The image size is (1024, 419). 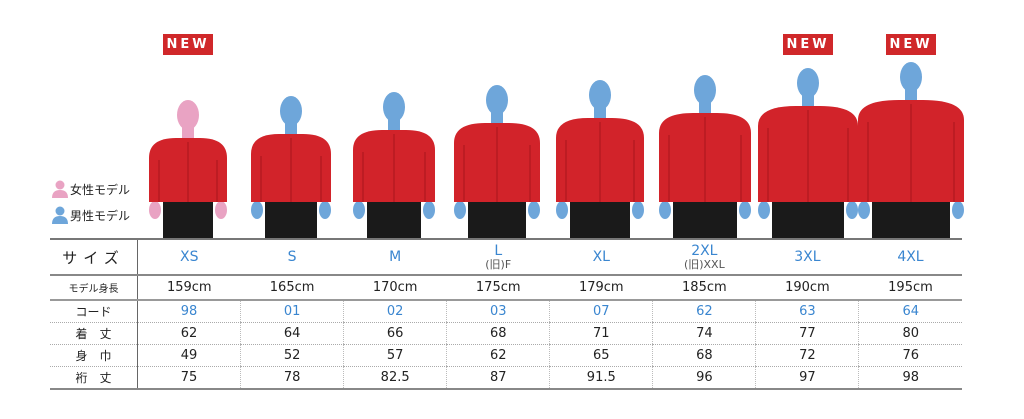 What do you see at coordinates (601, 288) in the screenshot?
I see `height-cell: 179cm` at bounding box center [601, 288].